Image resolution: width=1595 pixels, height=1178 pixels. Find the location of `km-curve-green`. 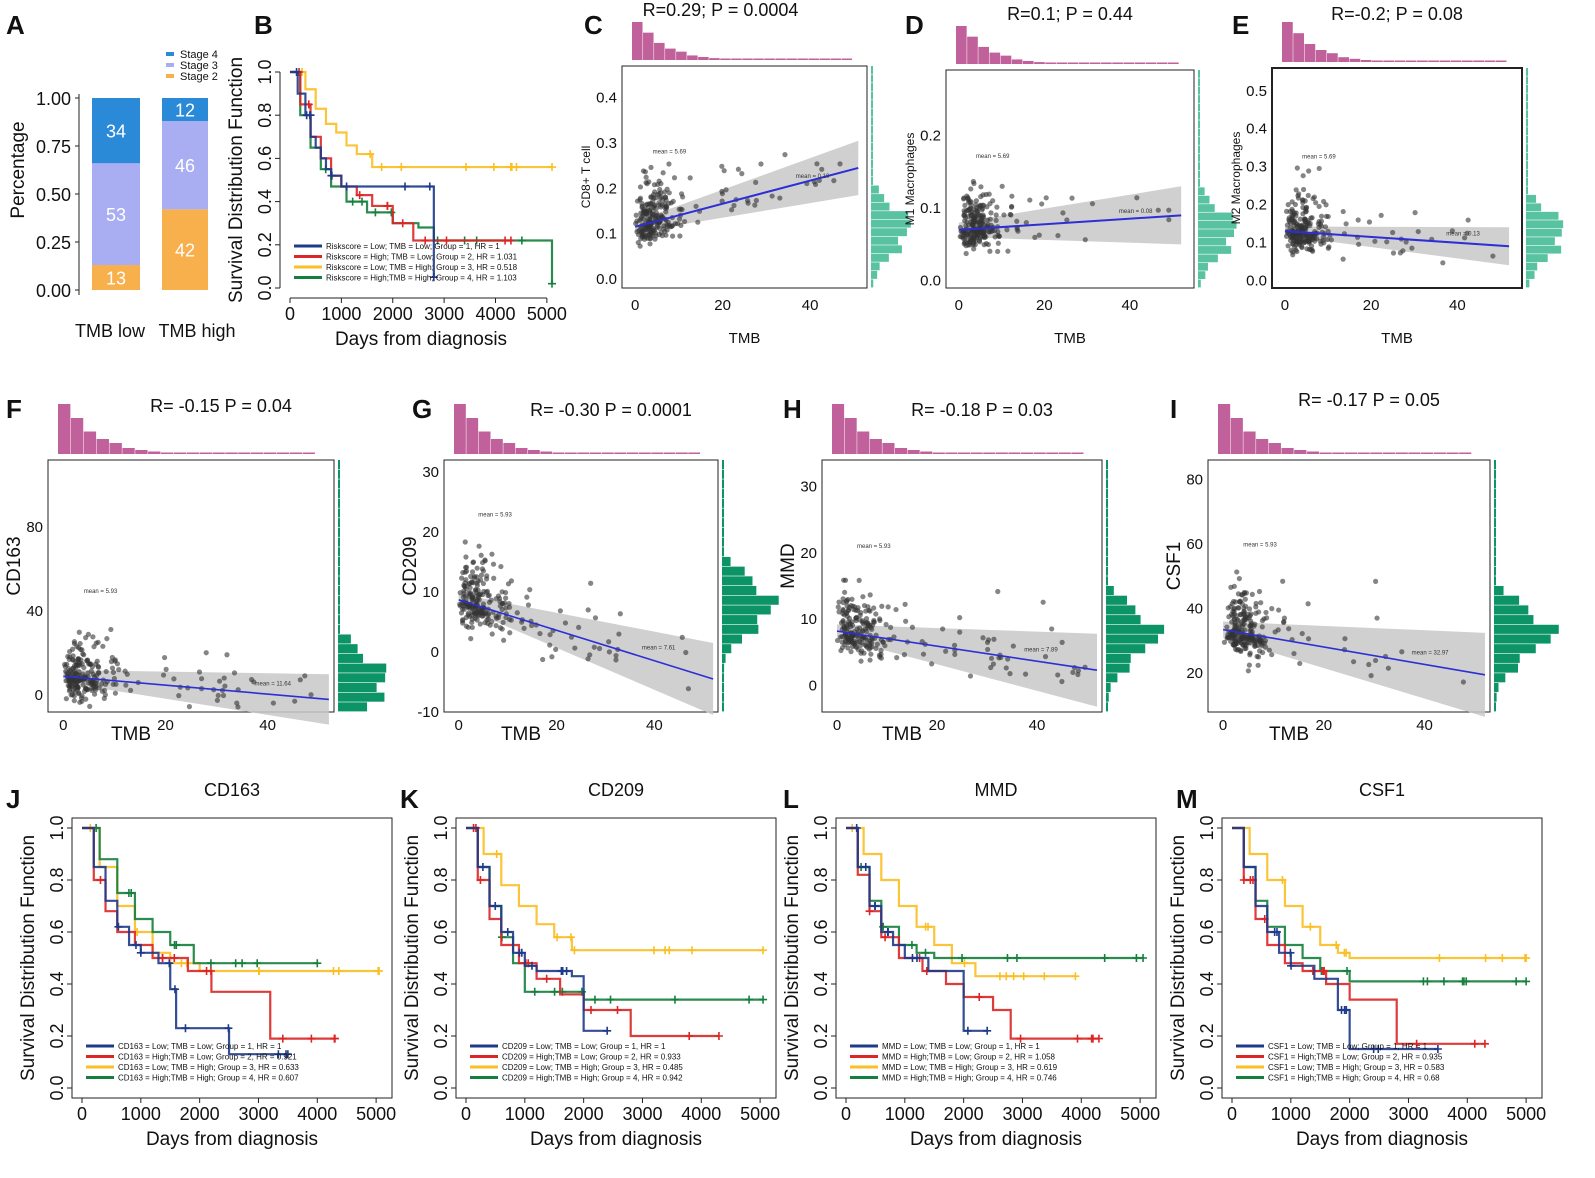

km-curve-green is located at coordinates (995, 893).